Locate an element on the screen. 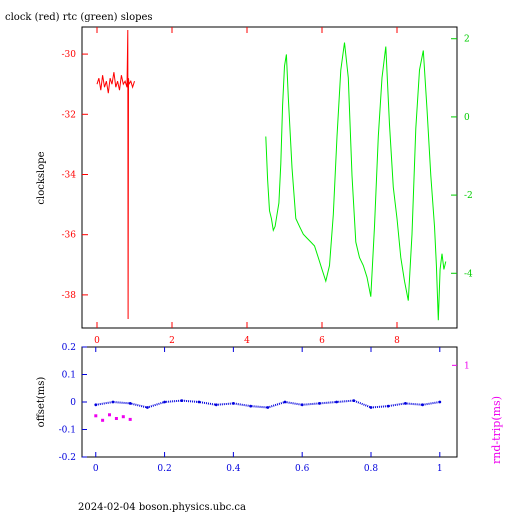  top-y-axis-label: clockslope is located at coordinates (41, 177).